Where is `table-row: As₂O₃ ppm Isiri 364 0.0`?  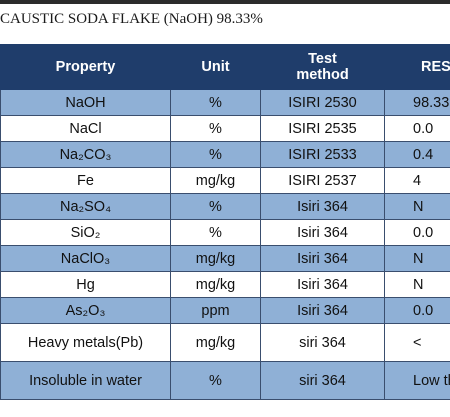
table-row: As₂O₃ ppm Isiri 364 0.0 is located at coordinates (225, 310).